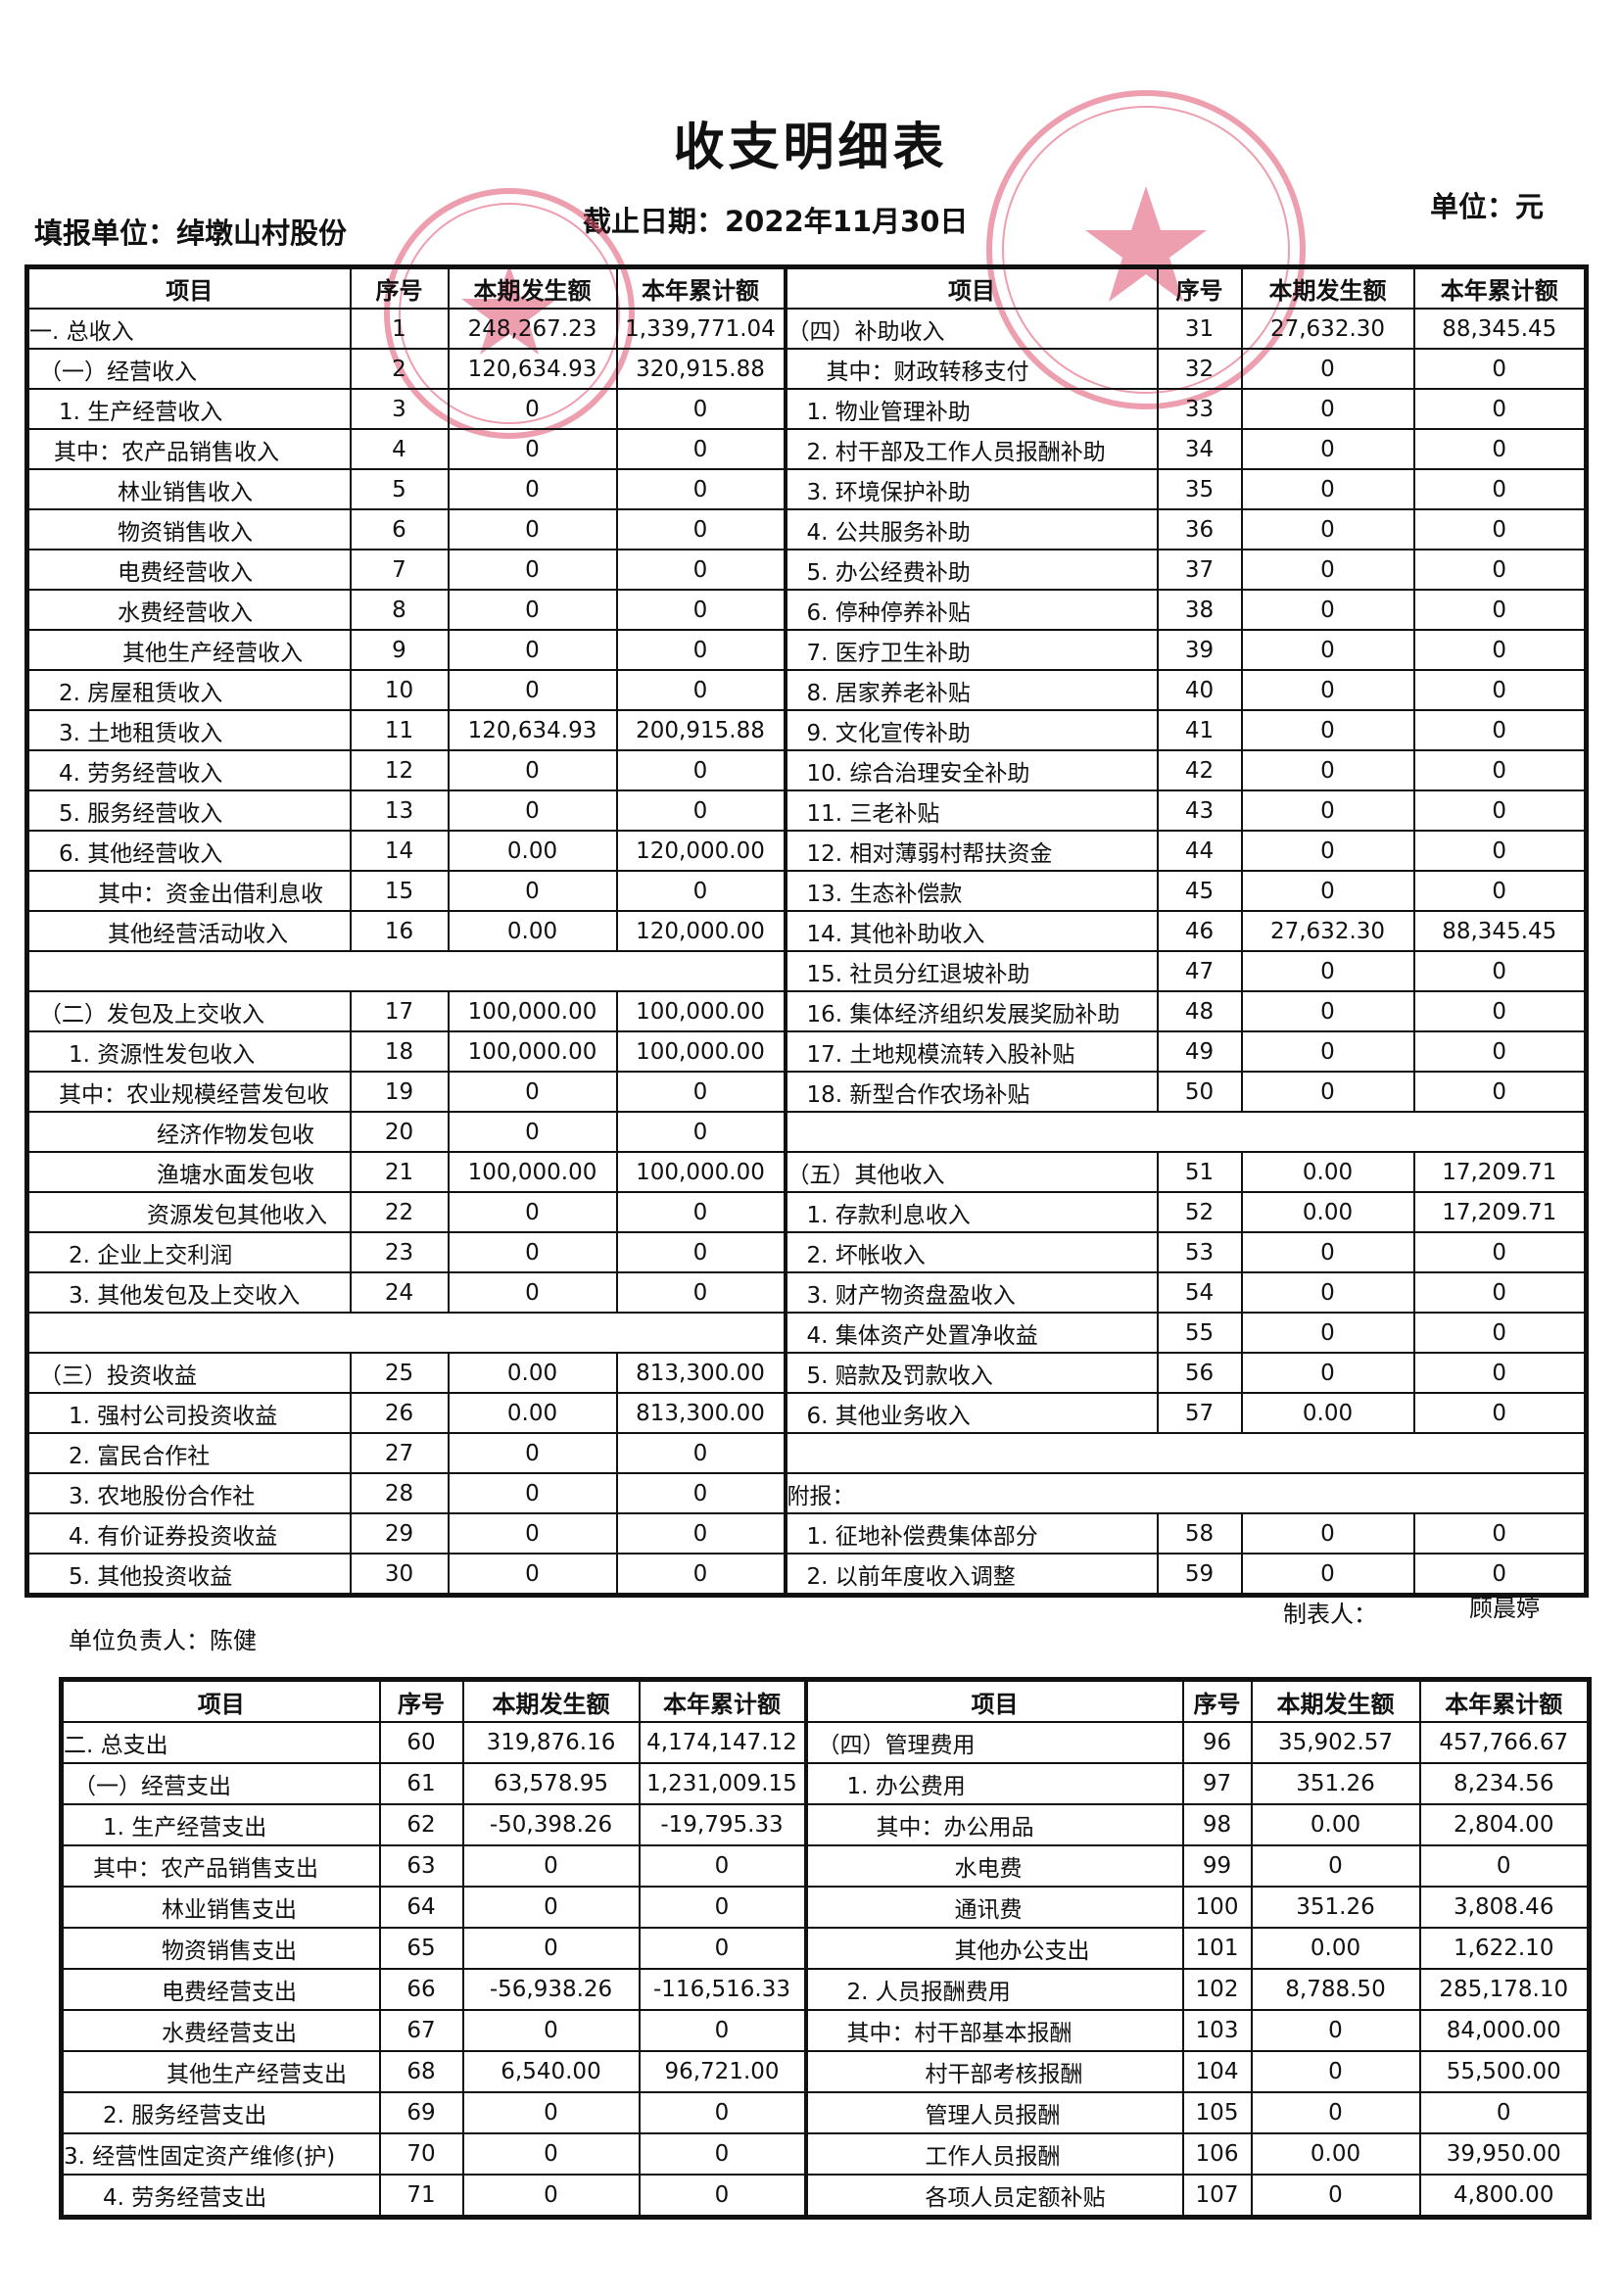  I want to click on table-row: 5. 其他投资收益 30 0 0 2. 以前年度收入调整 59 0 0, so click(806, 1575).